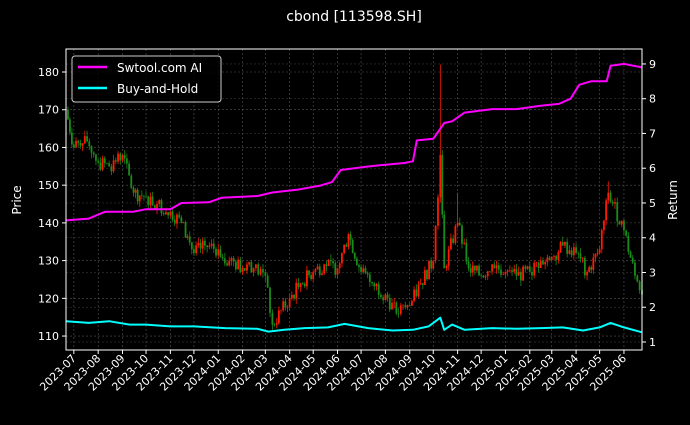  I want to click on y-right-tick-label: 4, so click(652, 238).